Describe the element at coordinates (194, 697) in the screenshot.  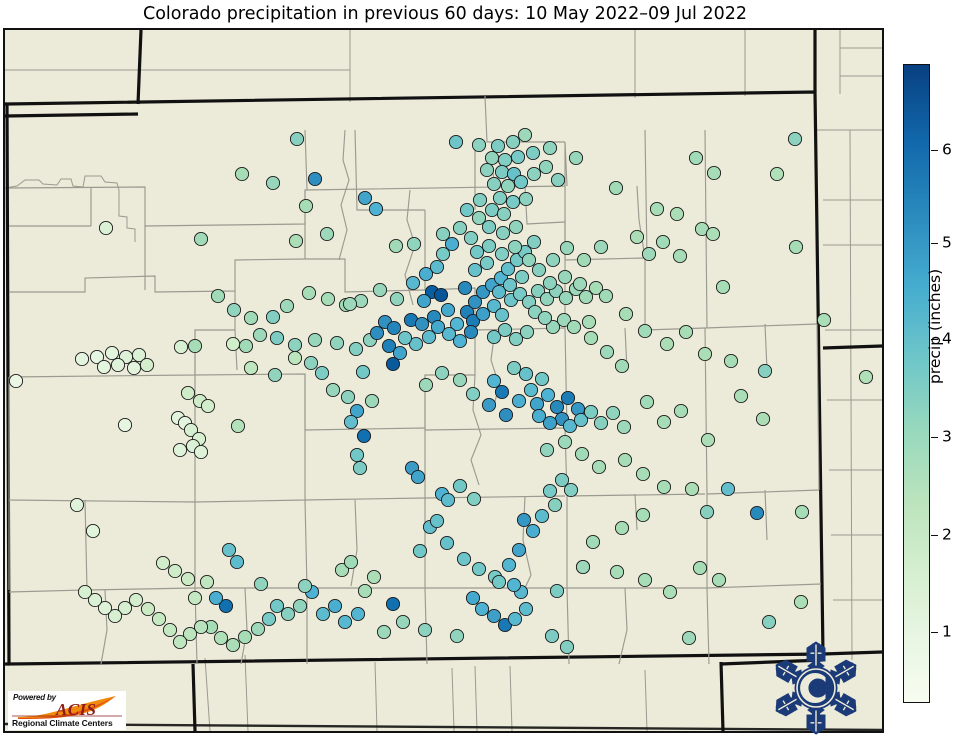
I see `nm-west-border` at that location.